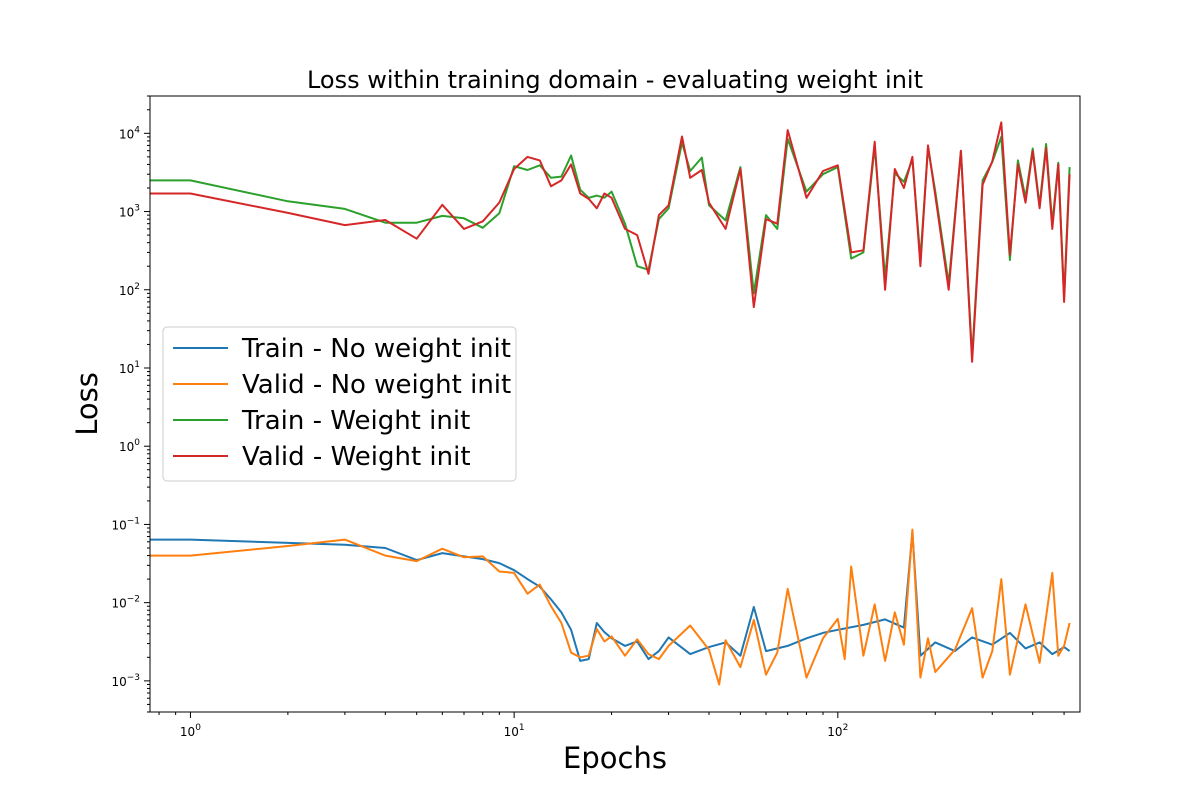 The image size is (1200, 800). Describe the element at coordinates (129, 133) in the screenshot. I see `y-tick-label: 10⁴` at that location.